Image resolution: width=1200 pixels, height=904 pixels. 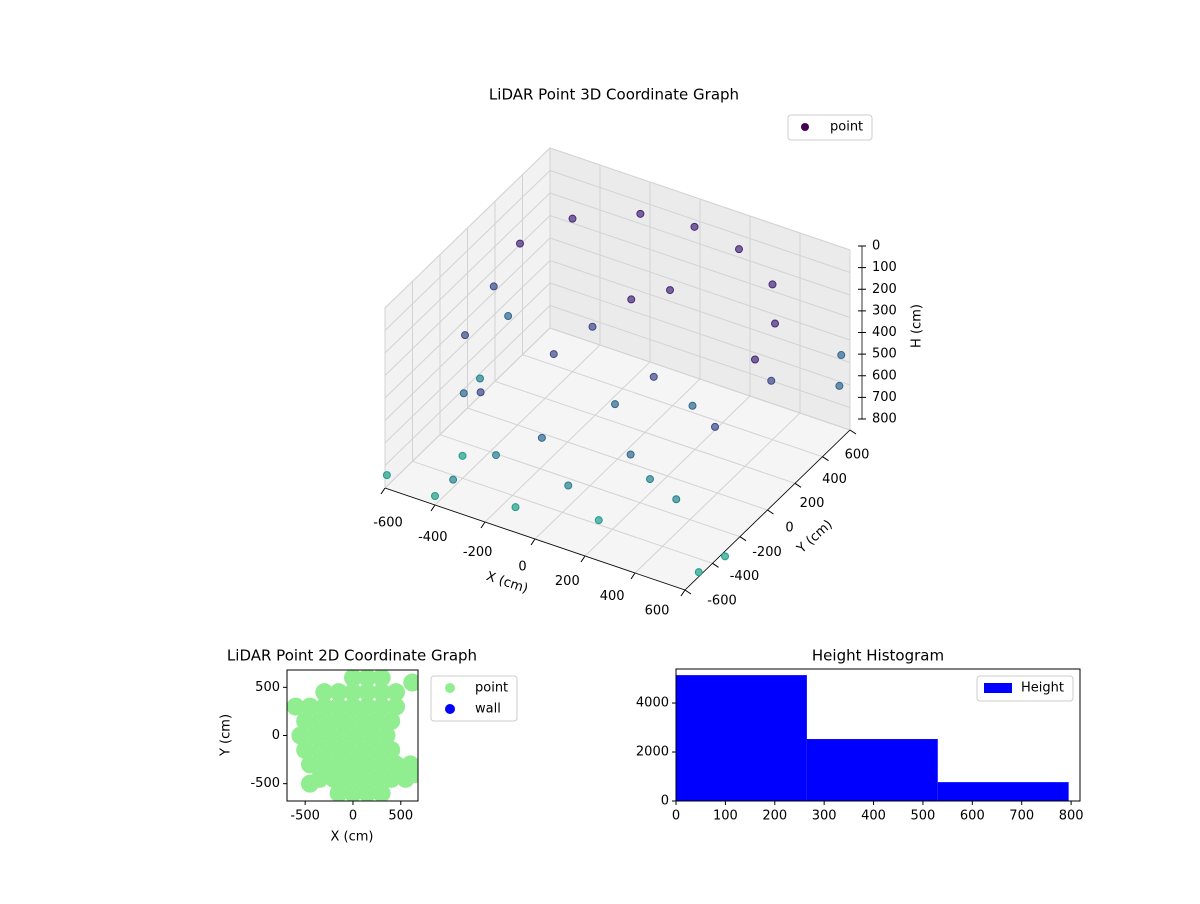 I want to click on x-tick-label: 400, so click(x=612, y=596).